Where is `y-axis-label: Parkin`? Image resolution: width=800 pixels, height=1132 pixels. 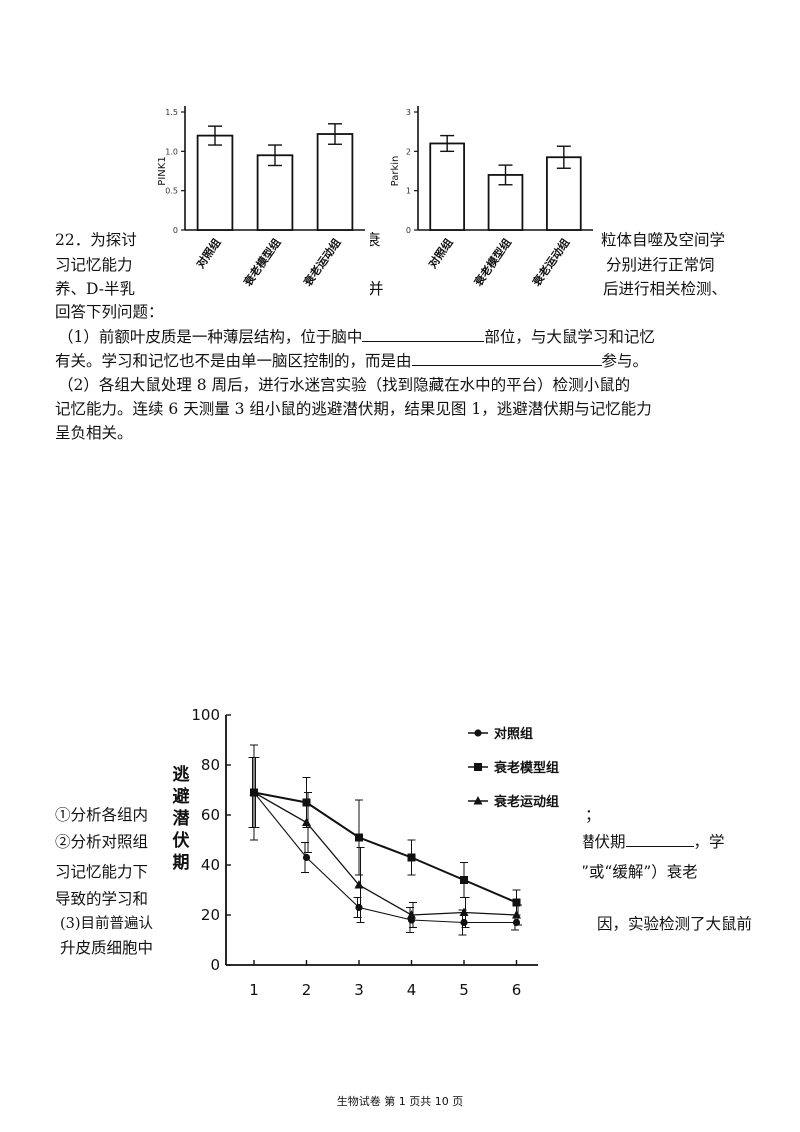
y-axis-label: Parkin is located at coordinates (395, 171).